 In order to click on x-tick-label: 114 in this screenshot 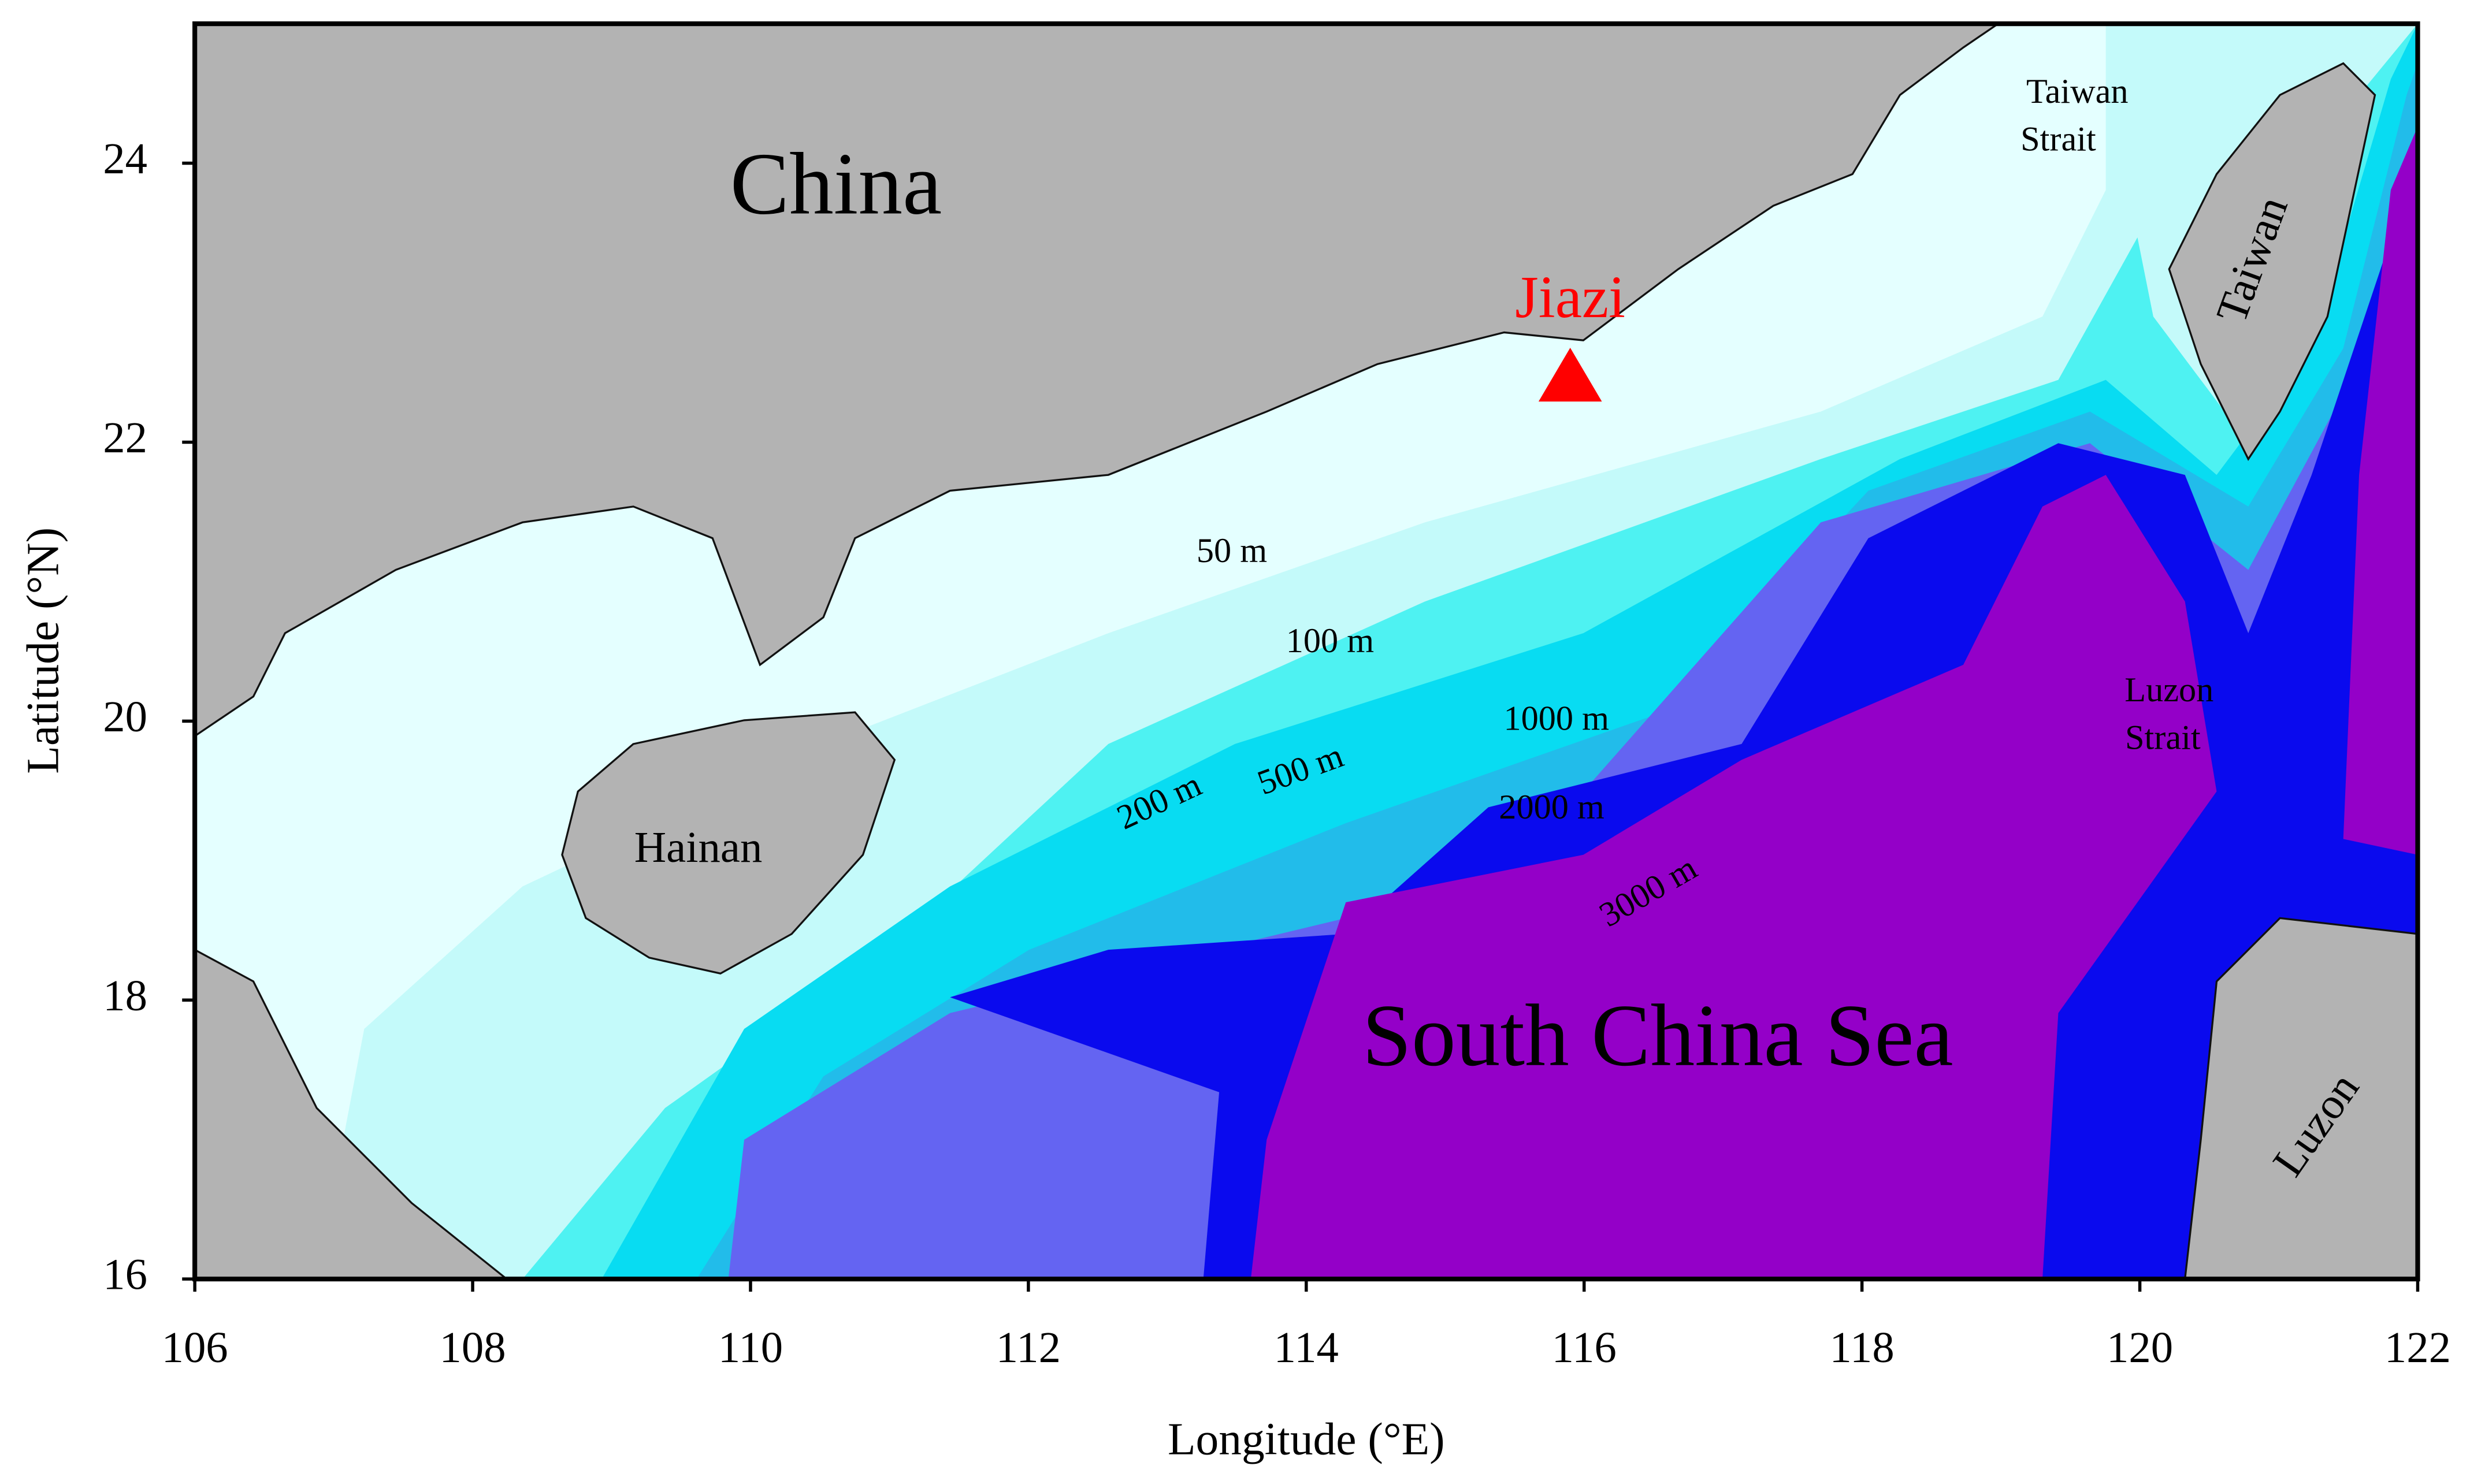, I will do `click(1306, 1347)`.